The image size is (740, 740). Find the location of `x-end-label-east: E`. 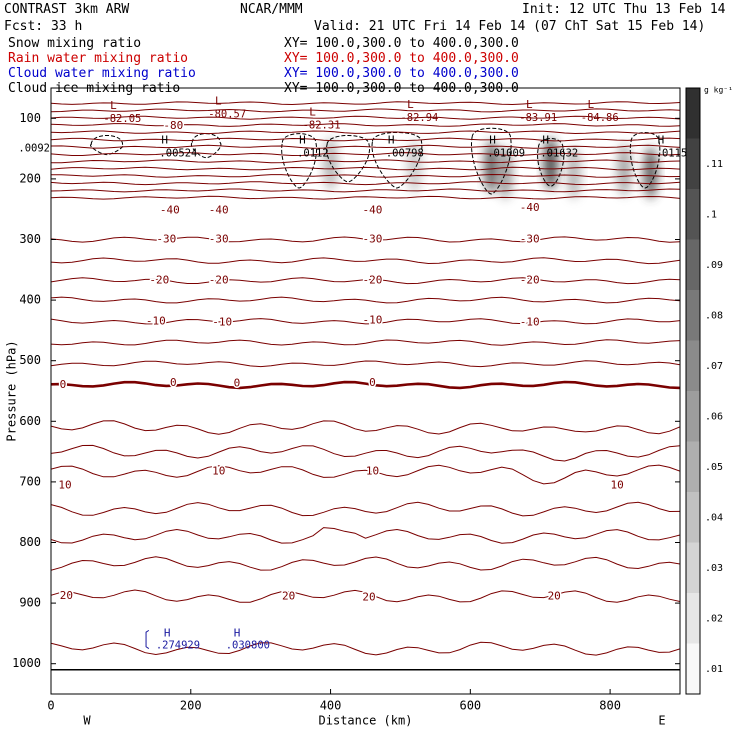

x-end-label-east: E is located at coordinates (661, 721).